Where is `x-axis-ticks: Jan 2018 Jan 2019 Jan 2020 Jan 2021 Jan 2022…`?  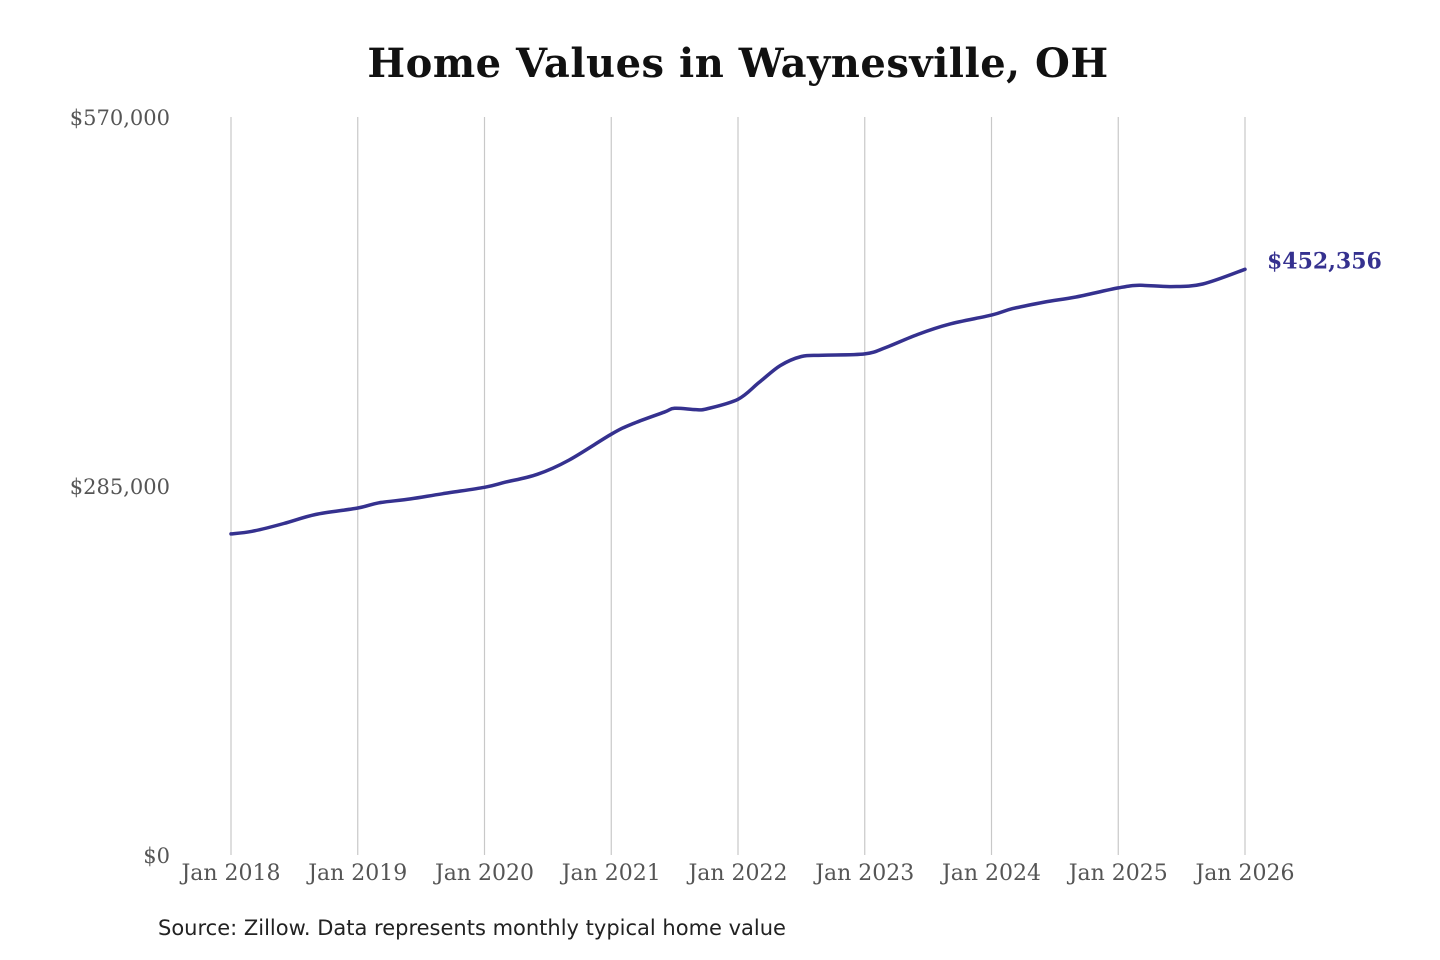
x-axis-ticks: Jan 2018 Jan 2019 Jan 2020 Jan 2021 Jan 2022… is located at coordinates (736, 873).